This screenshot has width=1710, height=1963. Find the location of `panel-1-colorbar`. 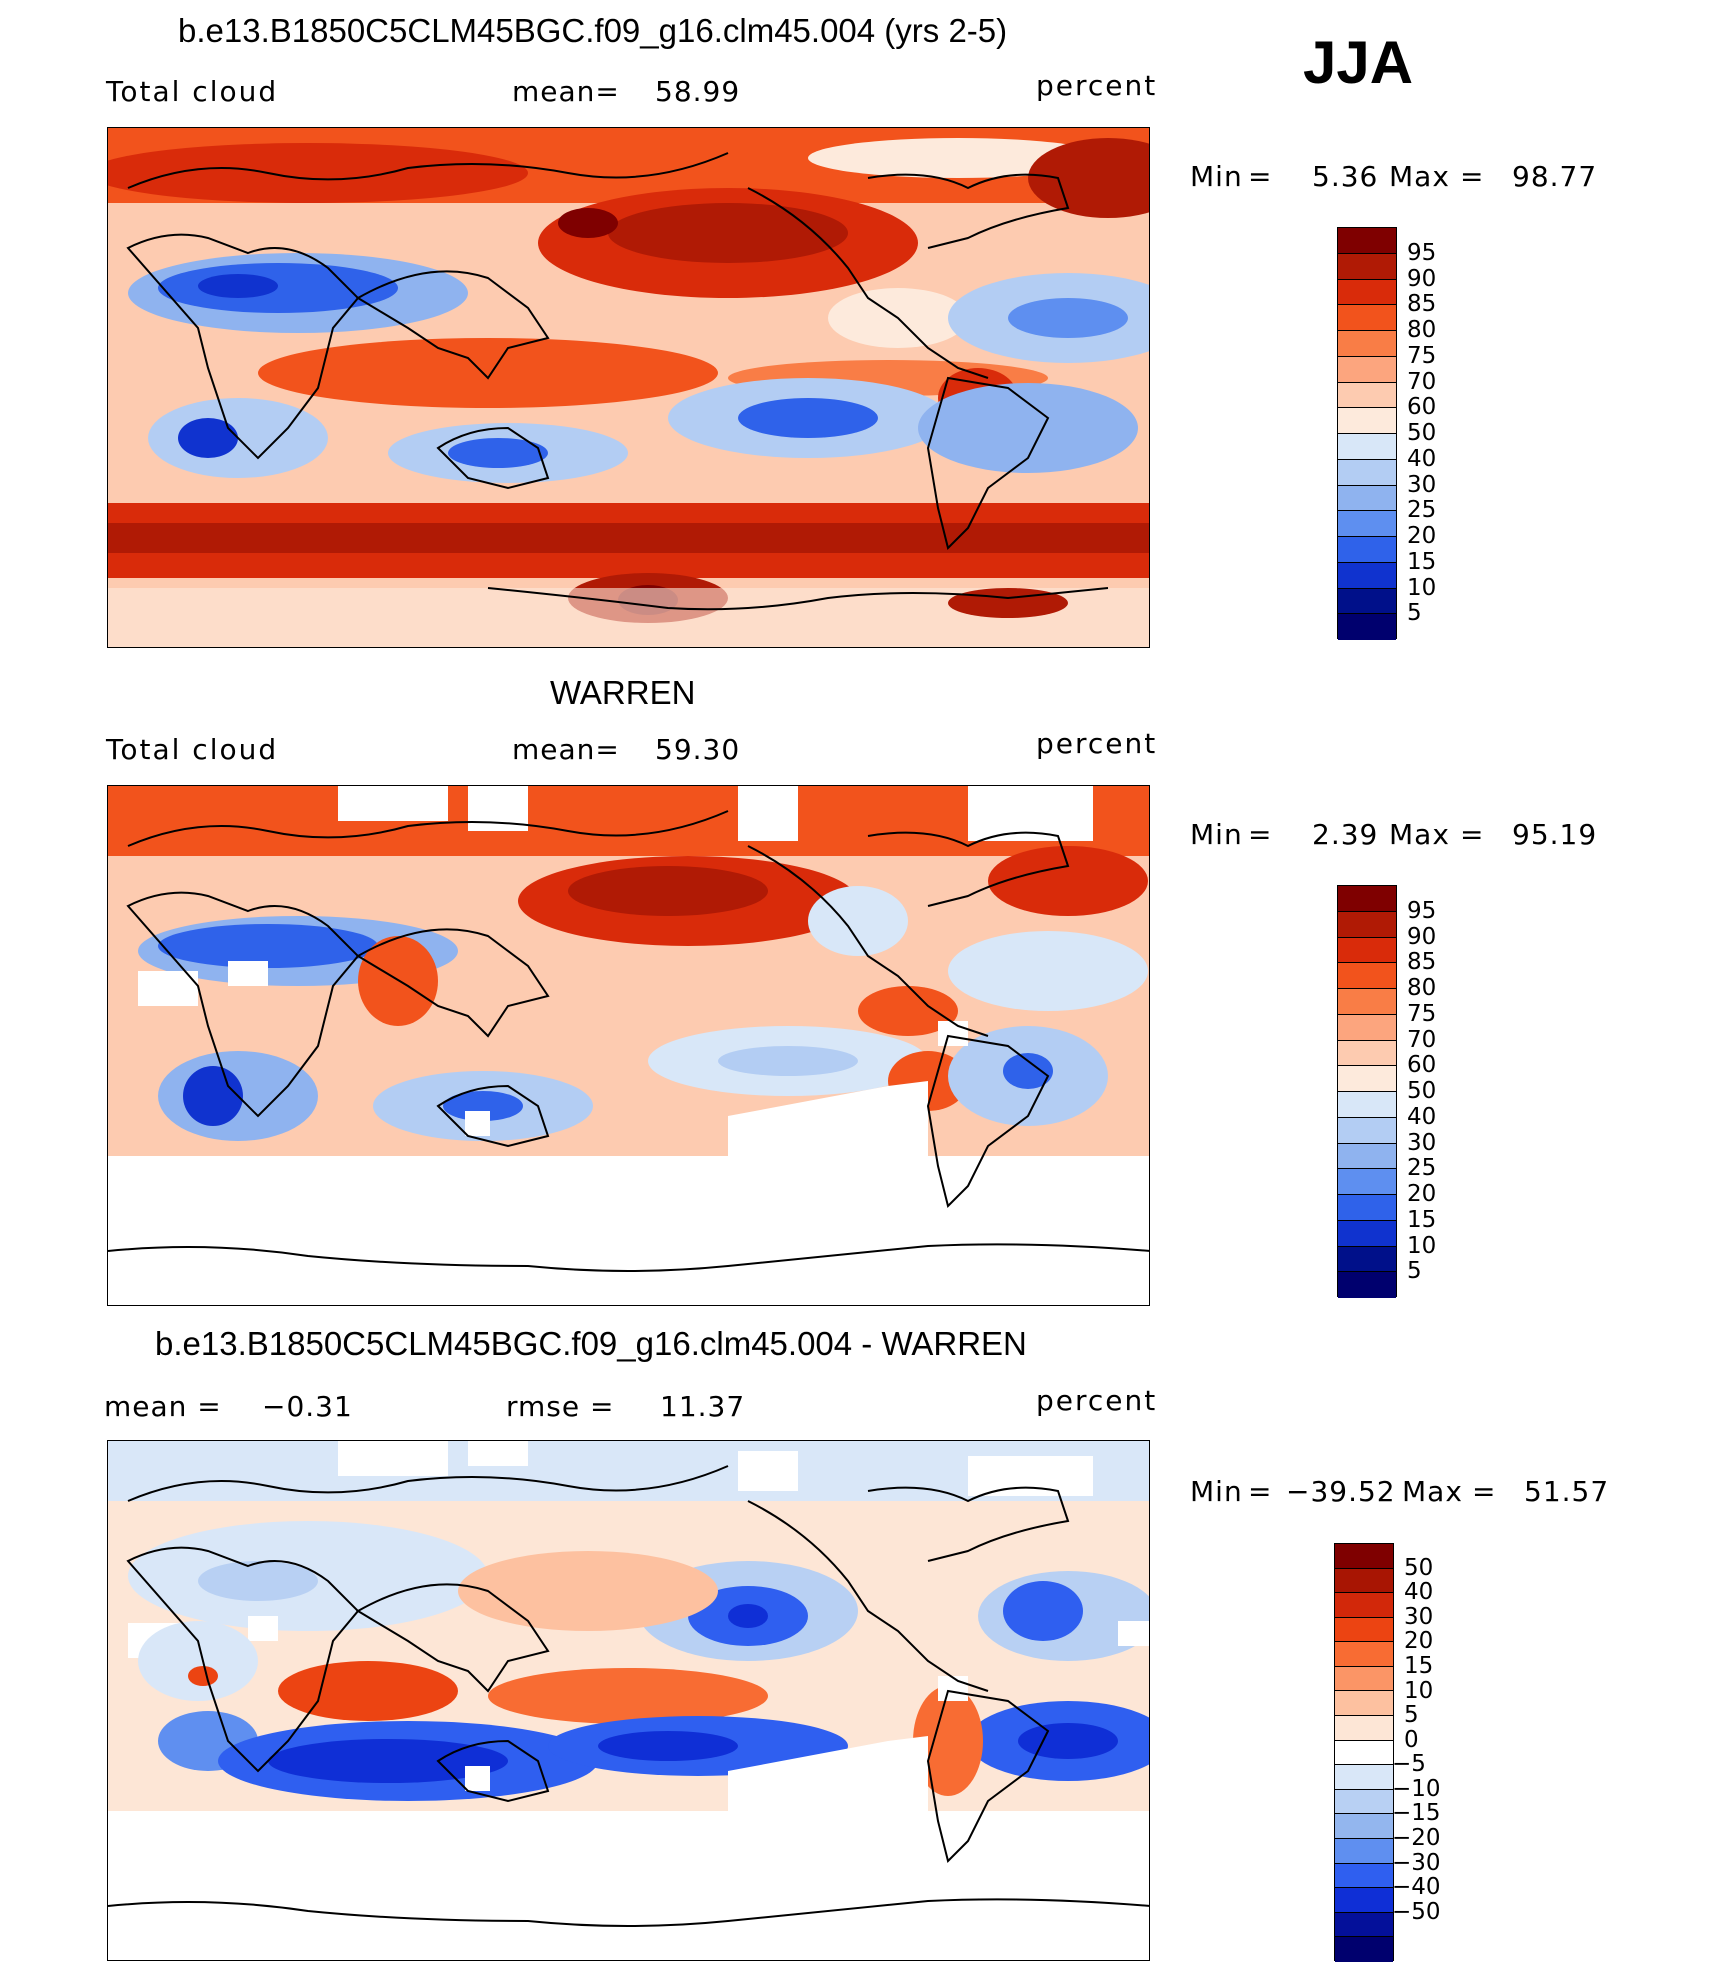

panel-1-colorbar is located at coordinates (1367, 433).